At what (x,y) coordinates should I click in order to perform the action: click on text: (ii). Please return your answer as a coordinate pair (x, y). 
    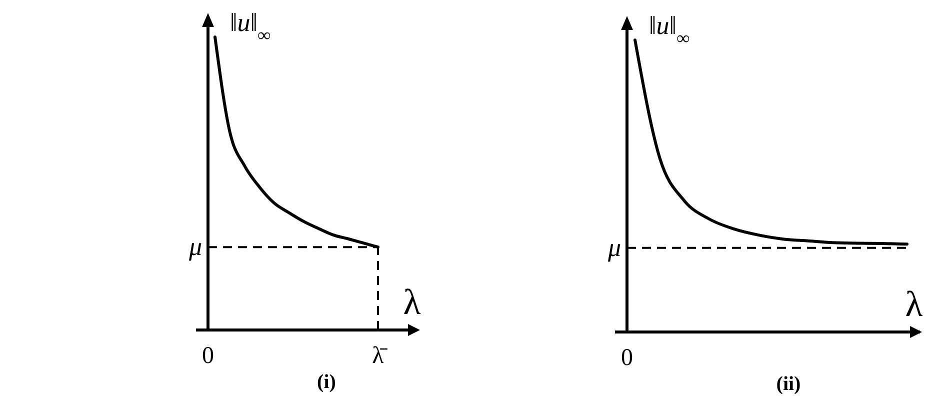
    Looking at the image, I should click on (788, 384).